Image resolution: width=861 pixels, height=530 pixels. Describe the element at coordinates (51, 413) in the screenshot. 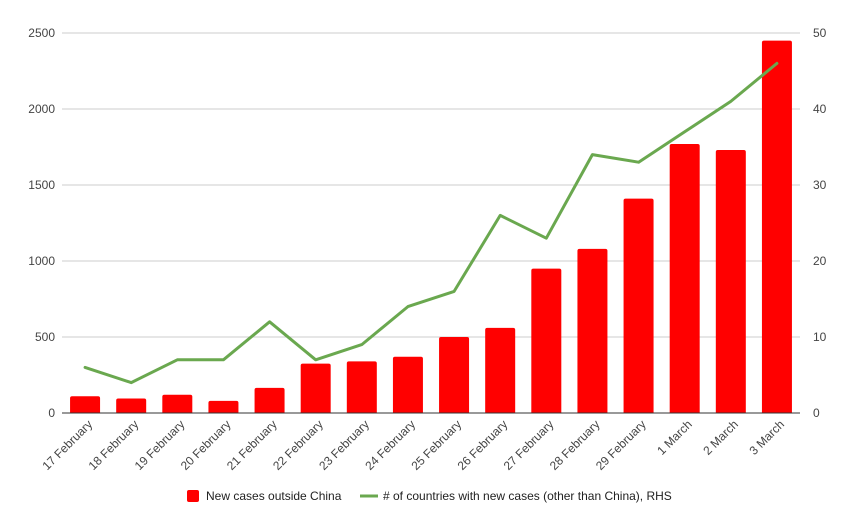

I see `left-y-tick-label: 0` at that location.